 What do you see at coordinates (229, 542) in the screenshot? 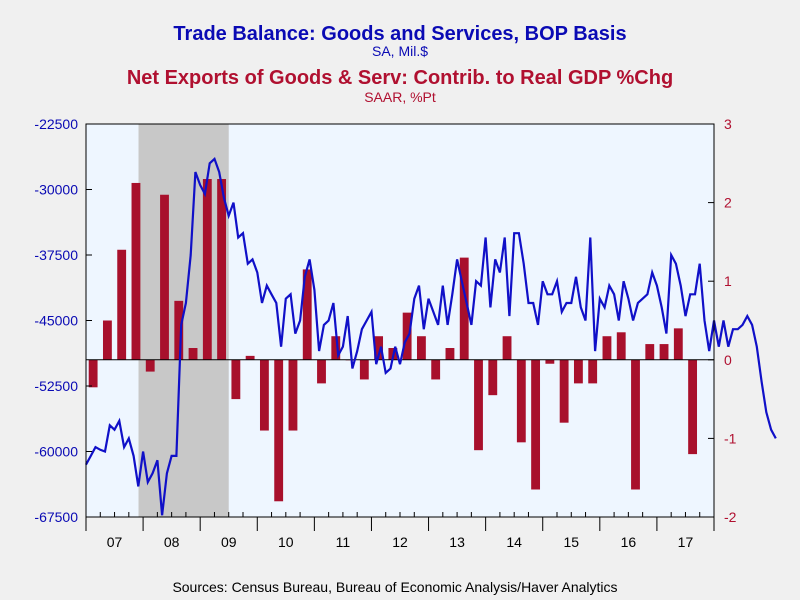
I see `x-tick-label: 09` at bounding box center [229, 542].